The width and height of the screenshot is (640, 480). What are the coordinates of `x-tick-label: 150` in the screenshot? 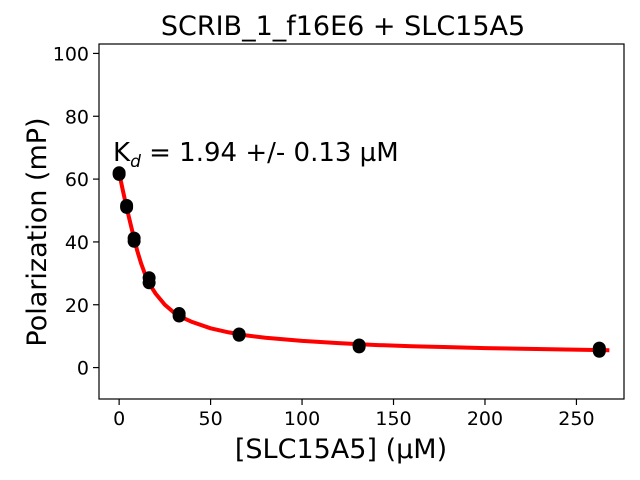 It's located at (393, 419).